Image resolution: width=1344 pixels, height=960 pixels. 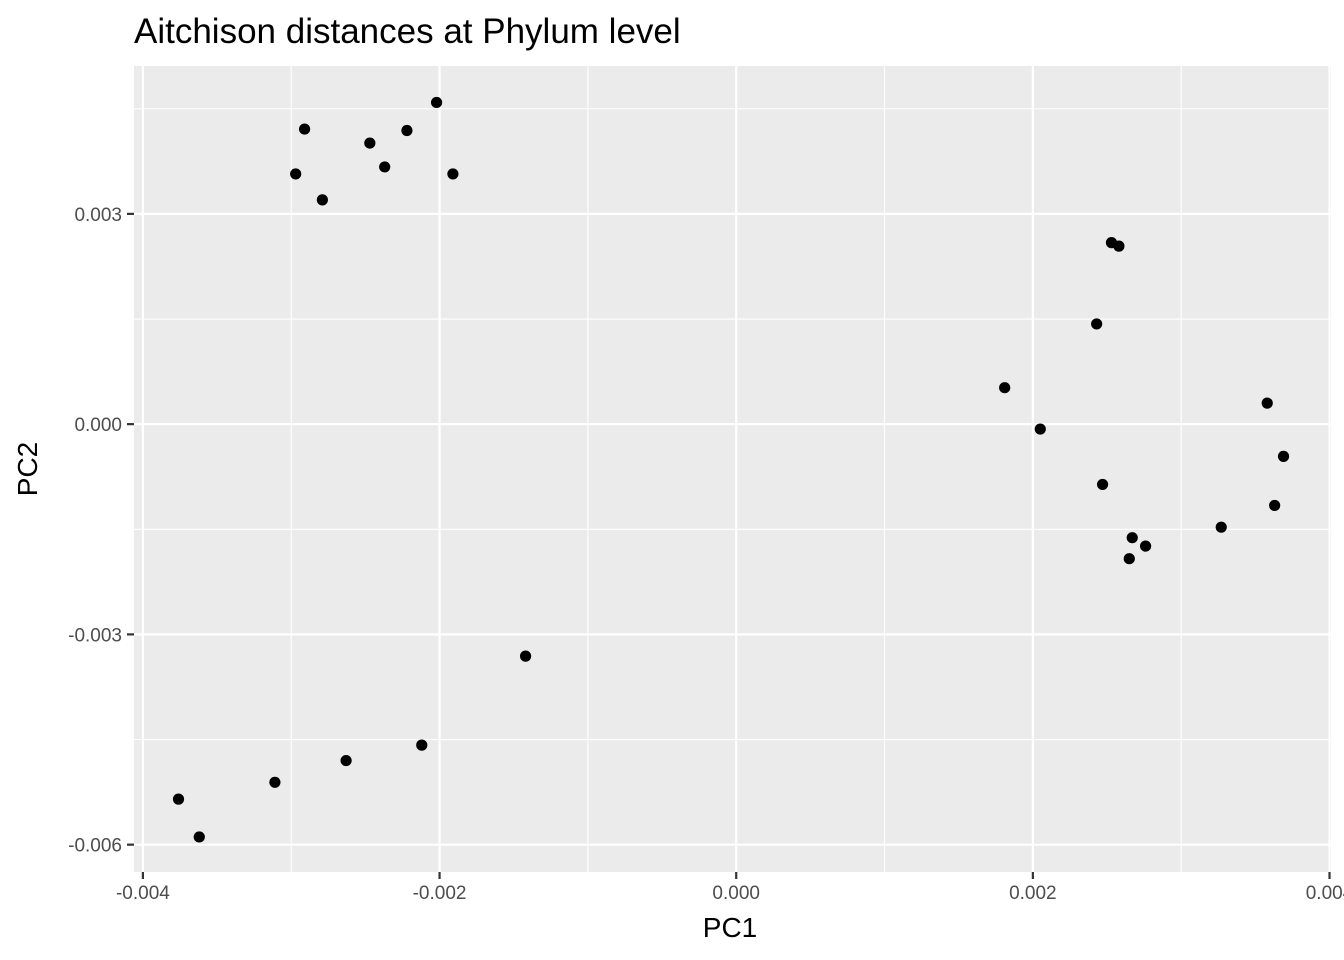 I want to click on y-tick-label: 0.003, so click(x=98, y=215).